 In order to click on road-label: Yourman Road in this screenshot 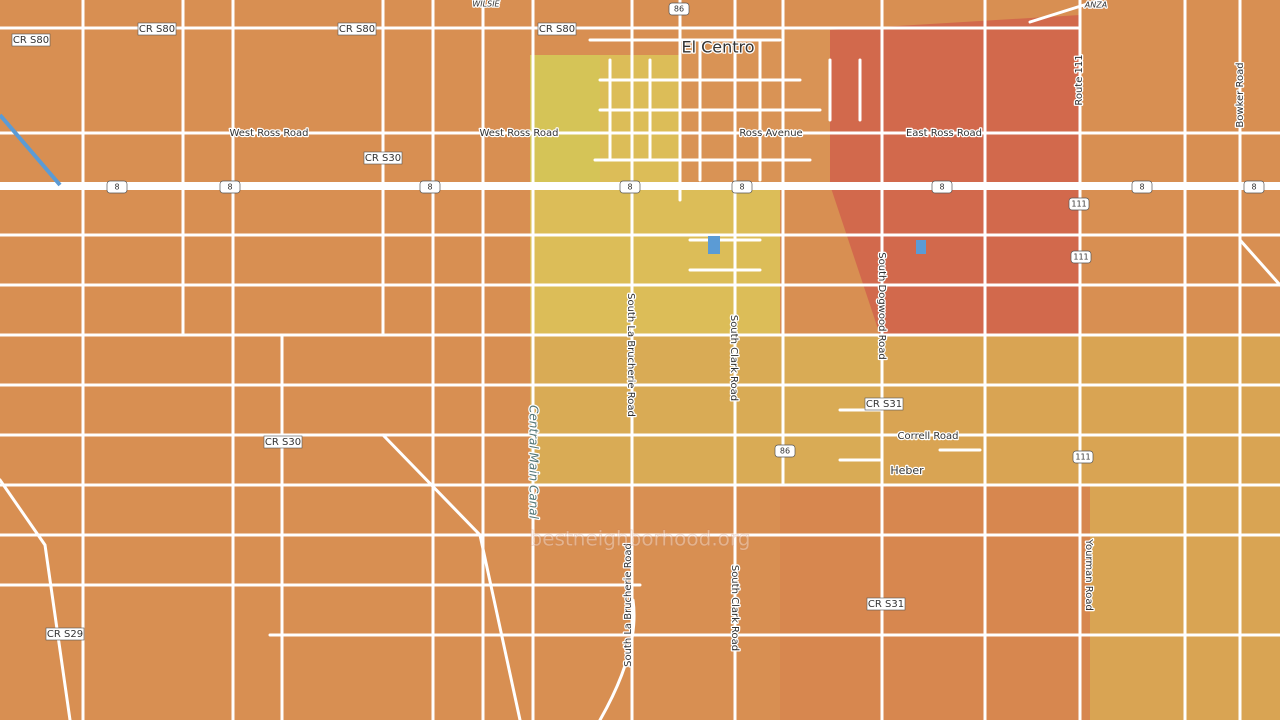, I will do `click(1088, 574)`.